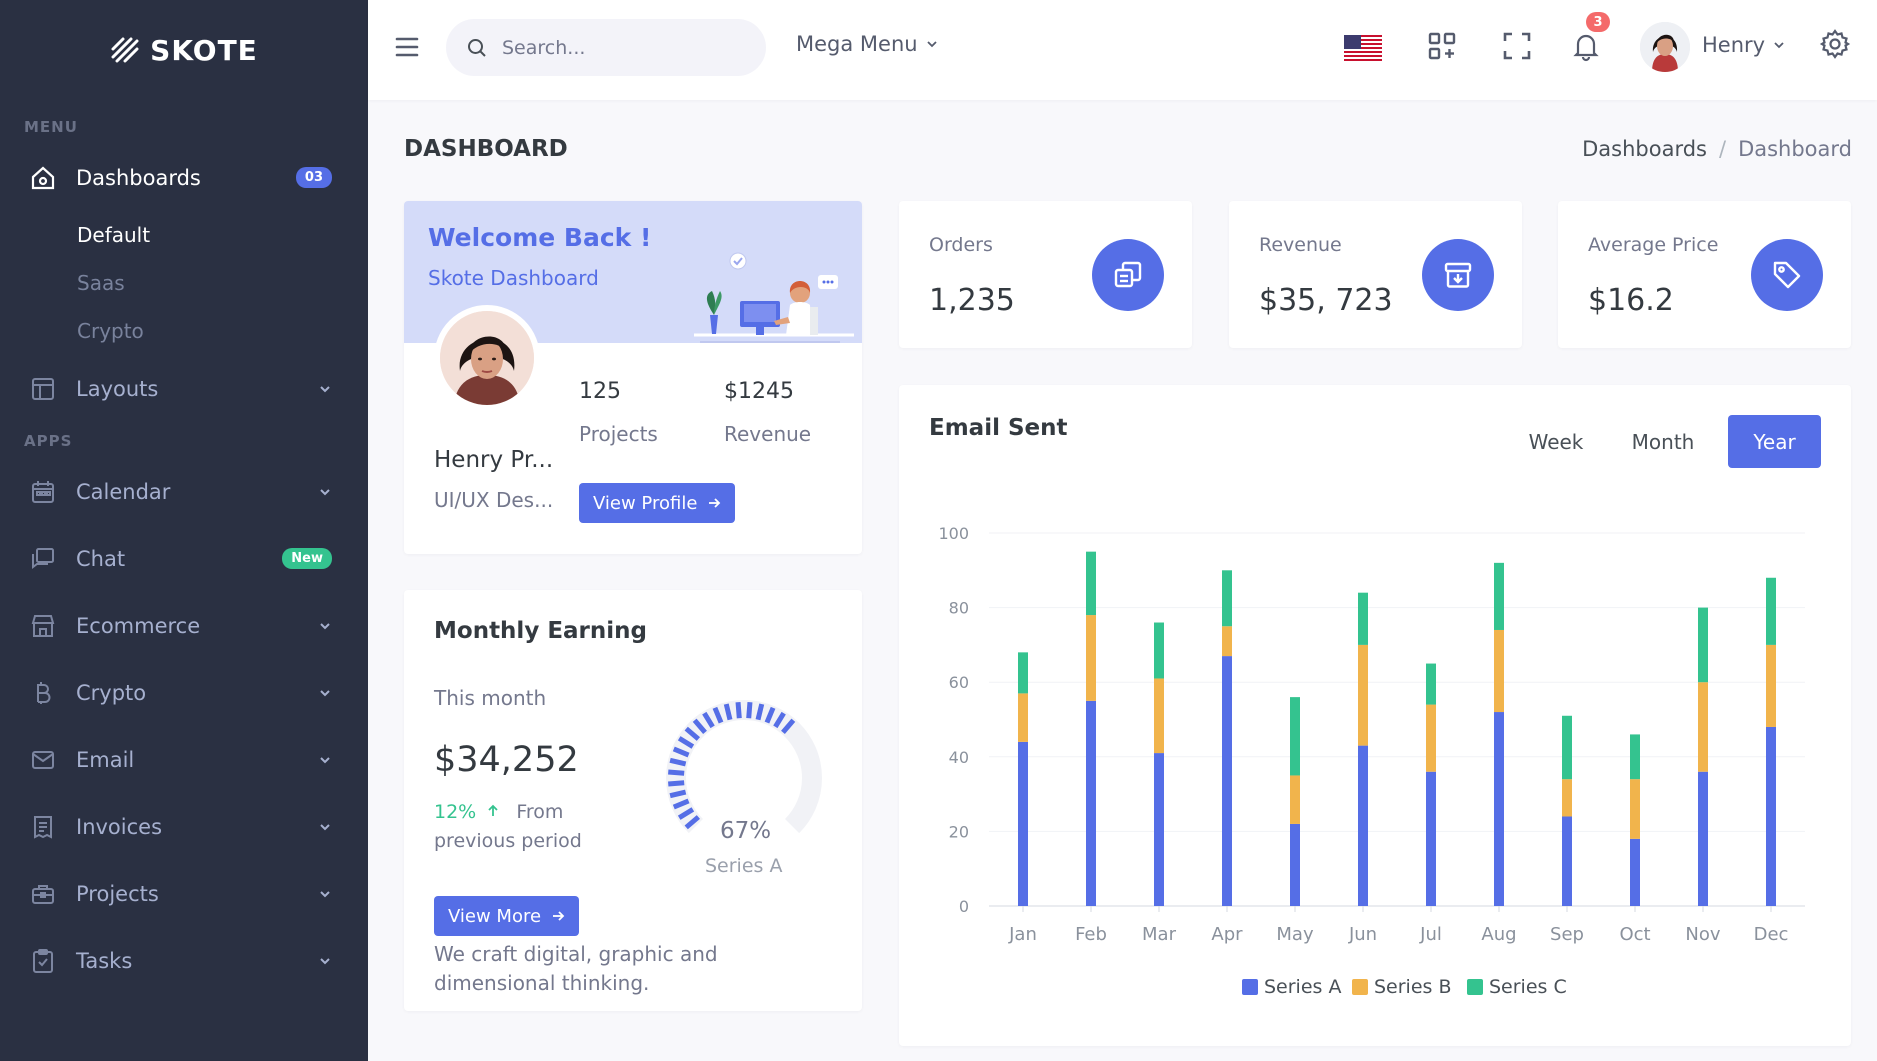 This screenshot has width=1877, height=1061. Describe the element at coordinates (1023, 823) in the screenshot. I see `bar-series-a-jan` at that location.